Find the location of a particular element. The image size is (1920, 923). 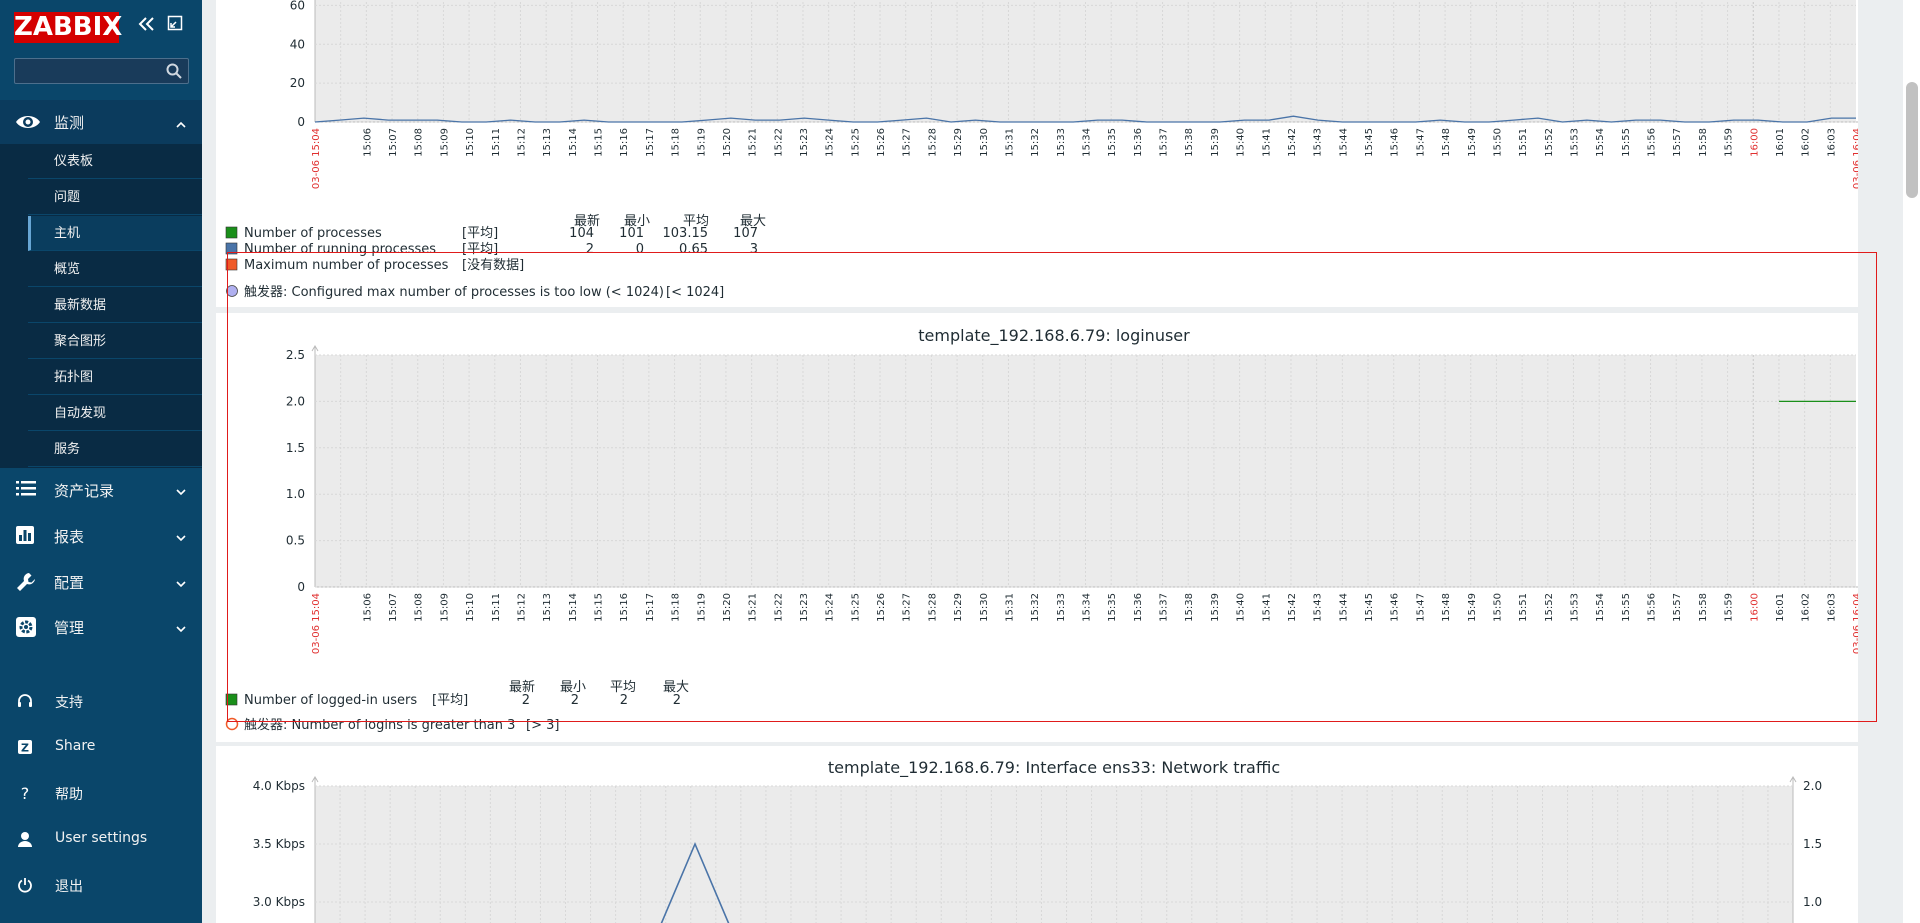

x-tick-label: 15:41 is located at coordinates (1266, 607).